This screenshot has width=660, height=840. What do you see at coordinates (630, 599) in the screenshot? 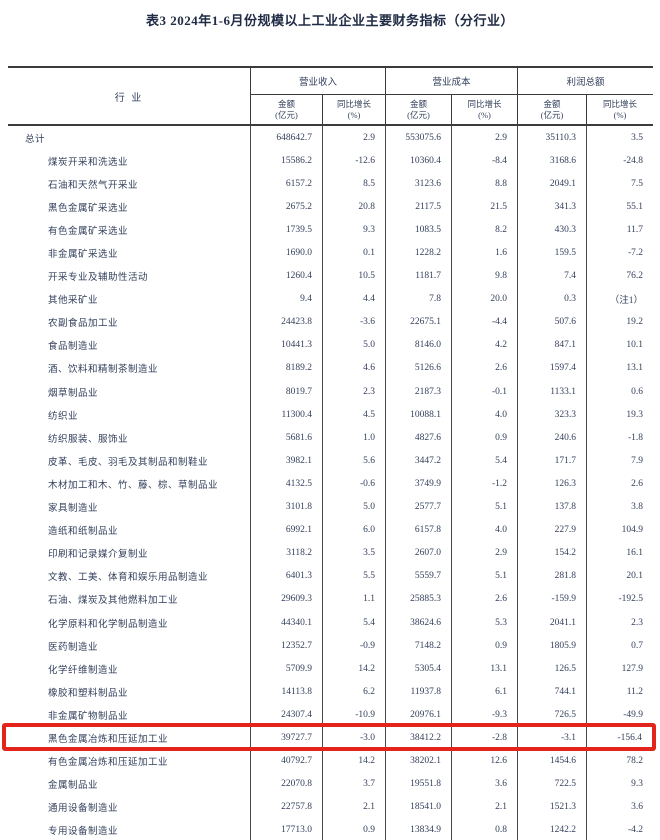
I see `profit-growth-cell: -192.5` at bounding box center [630, 599].